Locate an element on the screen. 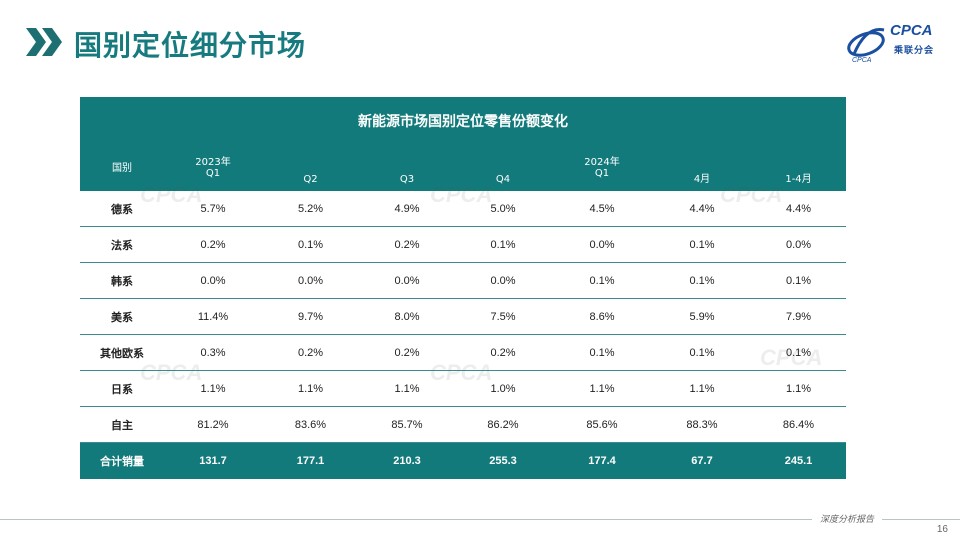  column-header: 2024年 Q1 is located at coordinates (602, 168).